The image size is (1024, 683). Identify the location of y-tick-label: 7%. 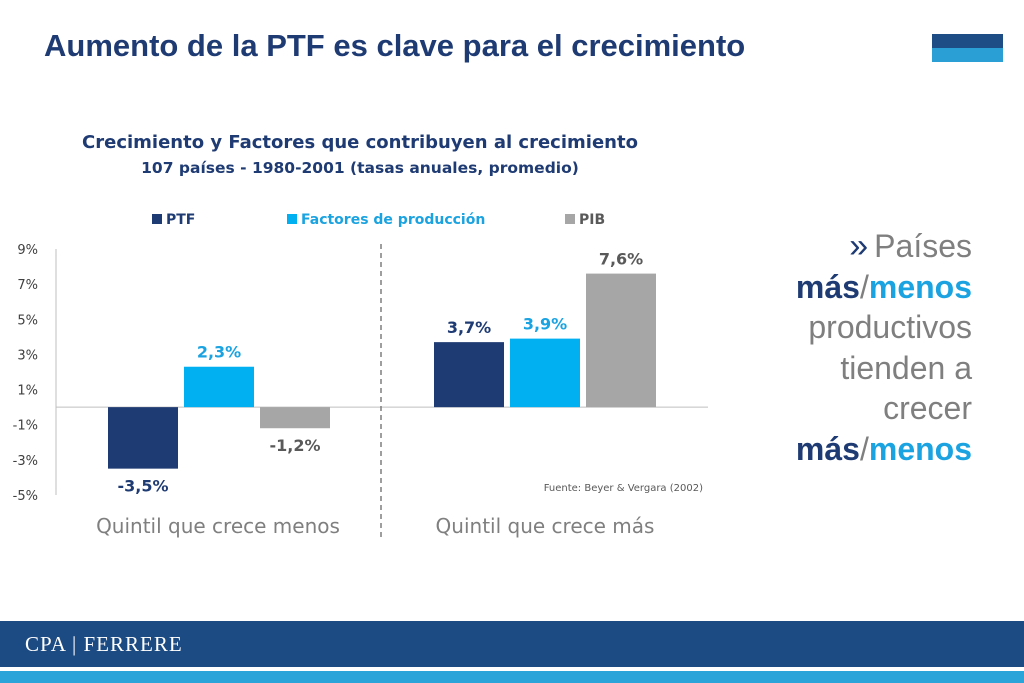
(27, 285).